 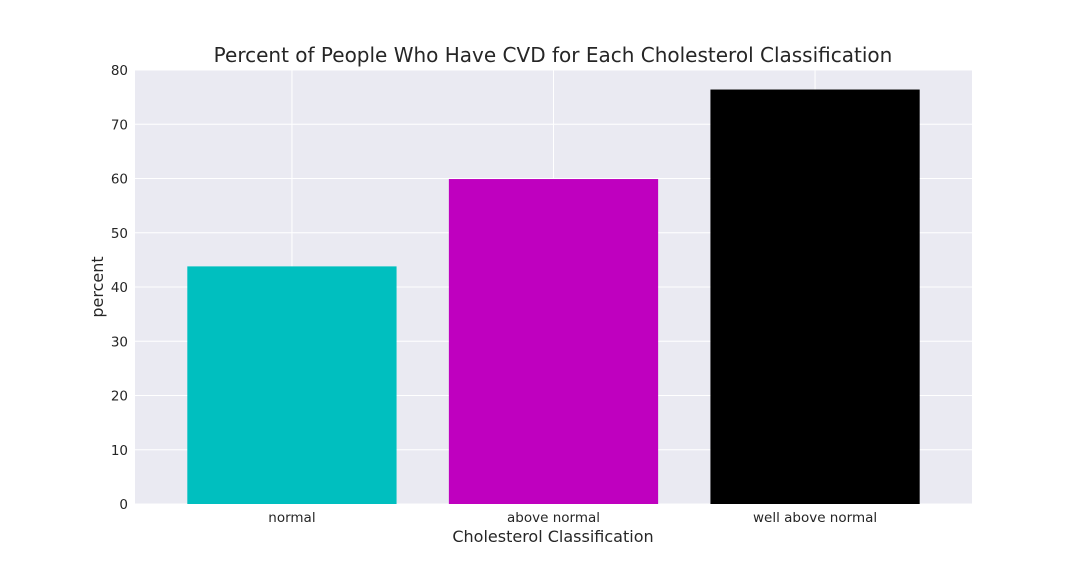 What do you see at coordinates (123, 505) in the screenshot?
I see `y-tick-label: 0` at bounding box center [123, 505].